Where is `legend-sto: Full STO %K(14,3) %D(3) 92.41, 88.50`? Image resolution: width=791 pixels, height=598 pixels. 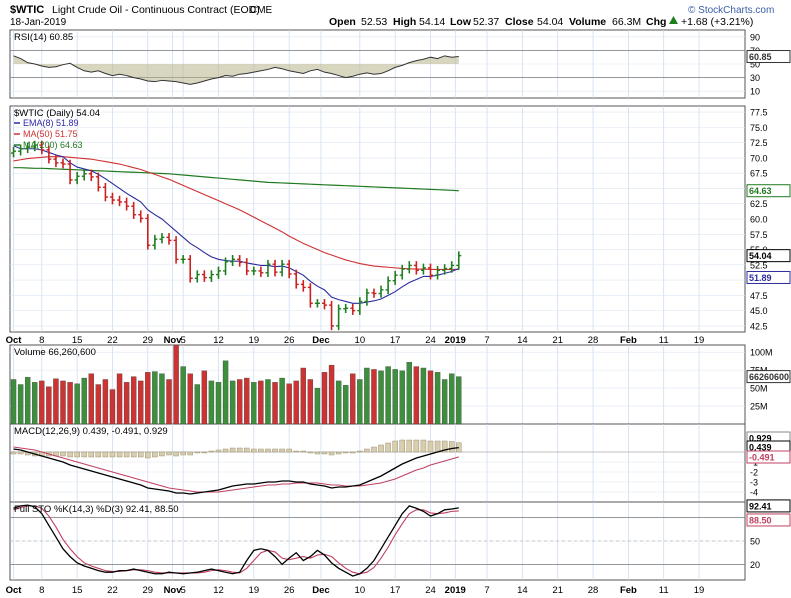
legend-sto: Full STO %K(14,3) %D(3) 92.41, 88.50 is located at coordinates (96, 509).